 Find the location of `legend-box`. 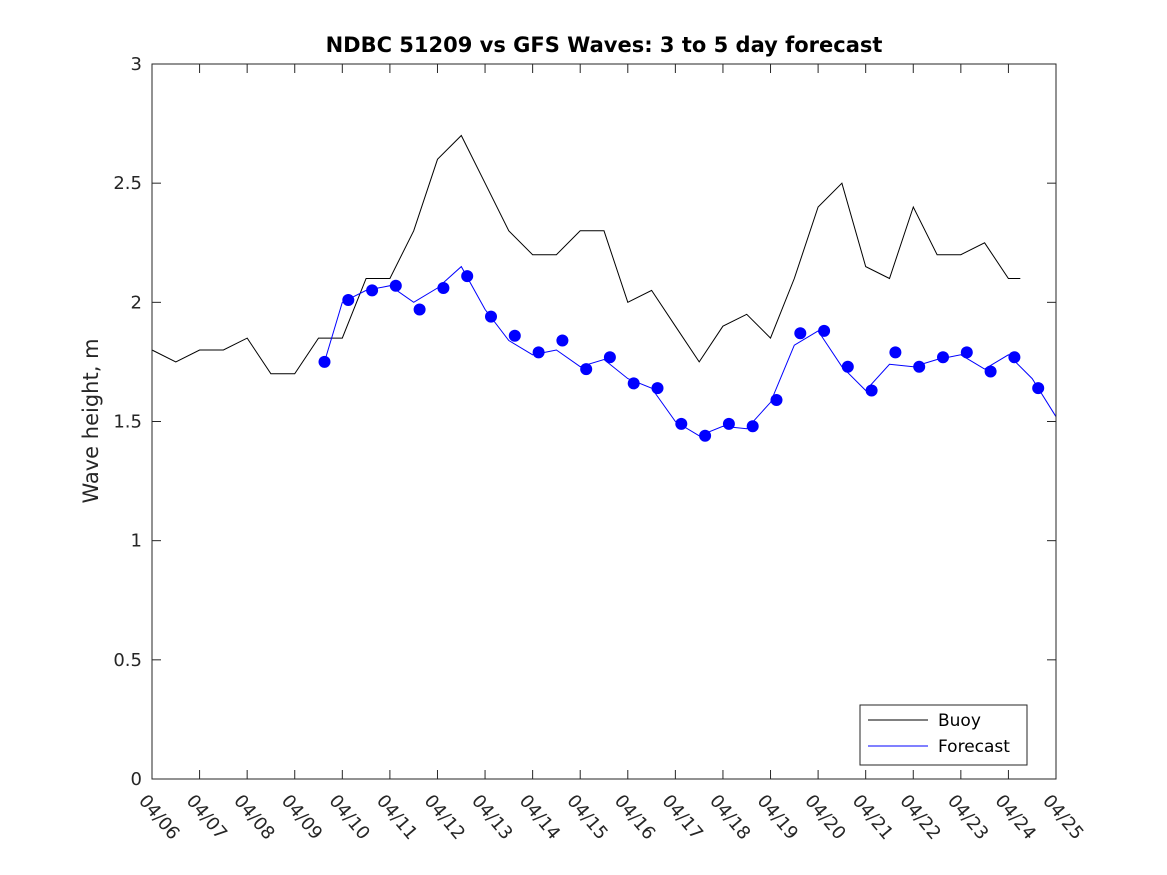

legend-box is located at coordinates (943, 735).